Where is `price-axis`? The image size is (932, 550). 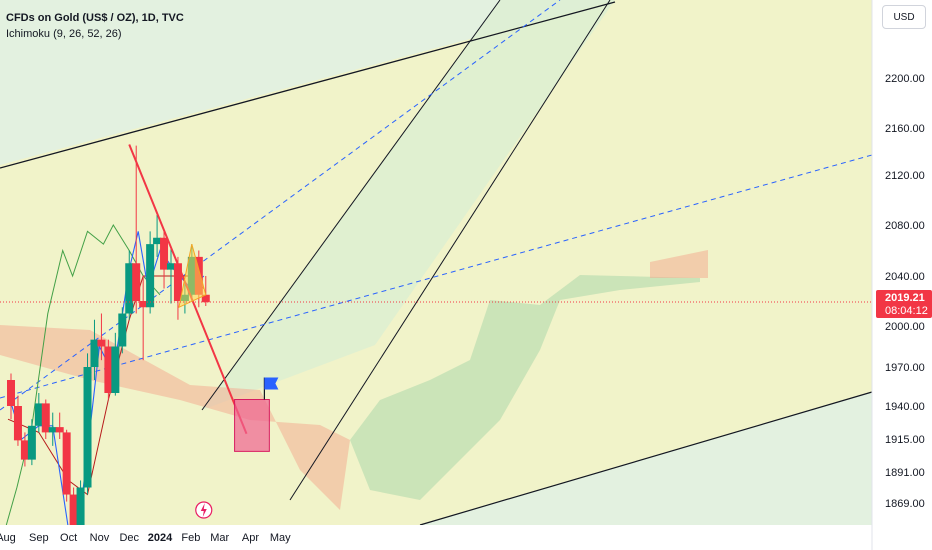 price-axis is located at coordinates (902, 275).